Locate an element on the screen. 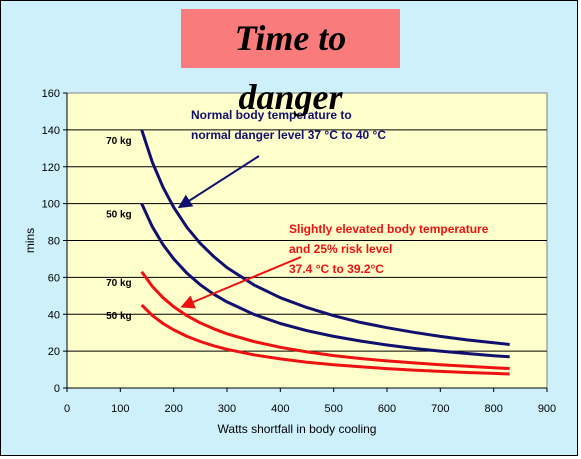 The width and height of the screenshot is (581, 459). x-tick-label: 500 is located at coordinates (333, 409).